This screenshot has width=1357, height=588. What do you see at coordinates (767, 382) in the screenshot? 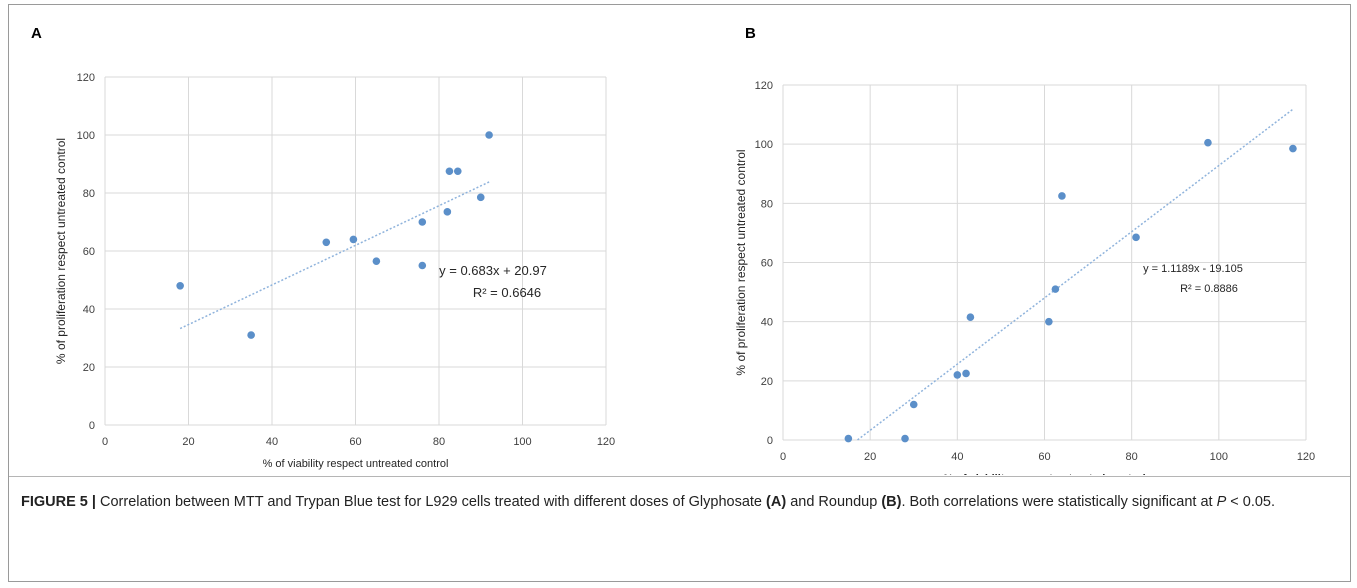
I see `chart-b-ytick-label: 20` at bounding box center [767, 382].